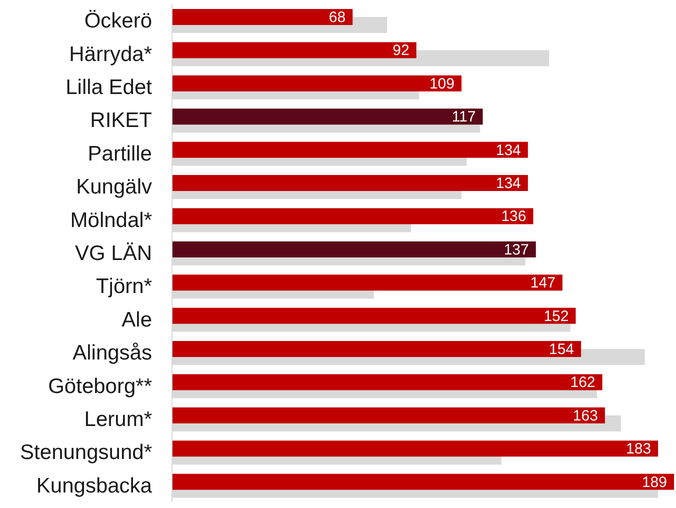 The width and height of the screenshot is (676, 508). Describe the element at coordinates (86, 452) in the screenshot. I see `y-tick-label: Stenungsund*` at that location.